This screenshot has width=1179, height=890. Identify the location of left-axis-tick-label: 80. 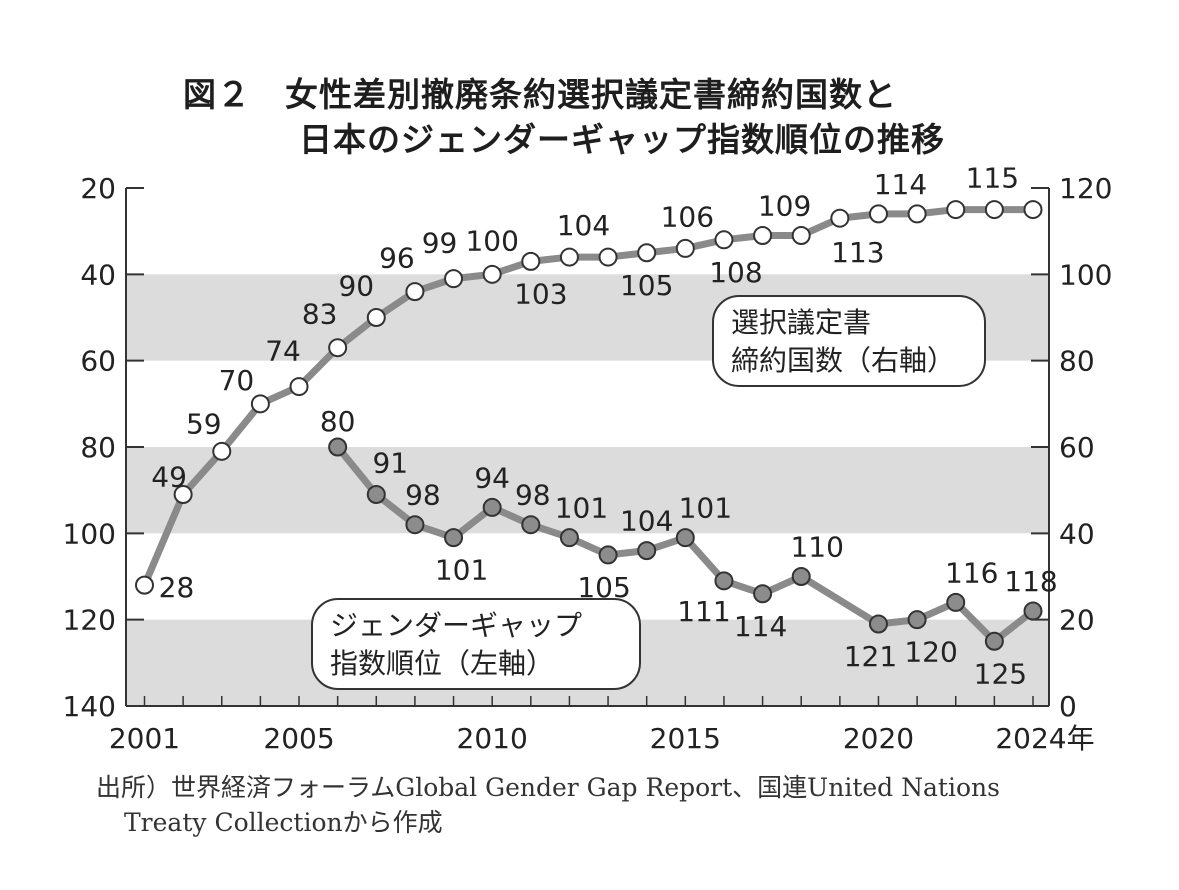
(98, 447).